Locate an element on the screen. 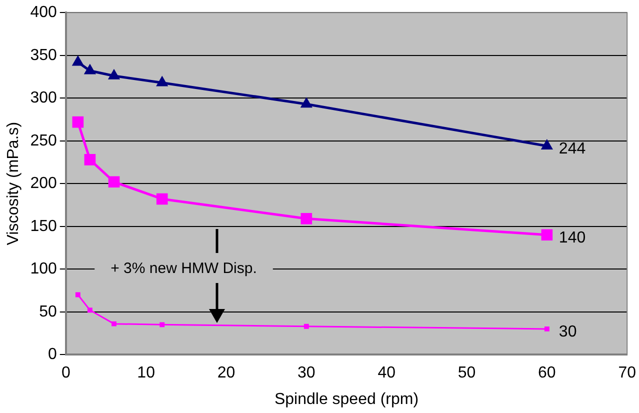 The image size is (639, 413). y-tick-label: 250 is located at coordinates (43, 141).